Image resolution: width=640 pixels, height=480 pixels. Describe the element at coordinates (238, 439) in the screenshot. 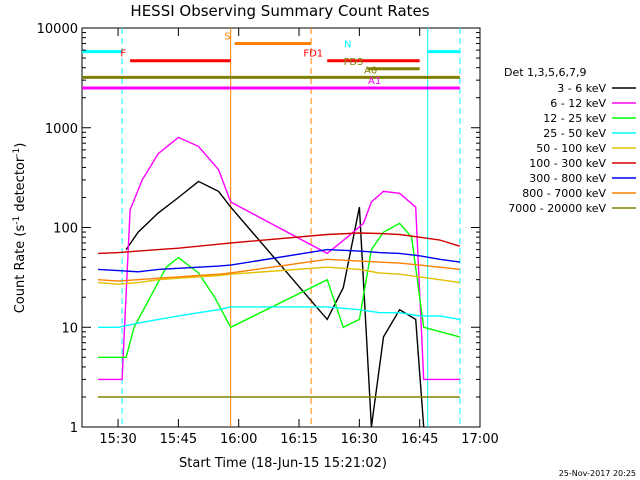

I see `x-tick-label: 16:00` at that location.